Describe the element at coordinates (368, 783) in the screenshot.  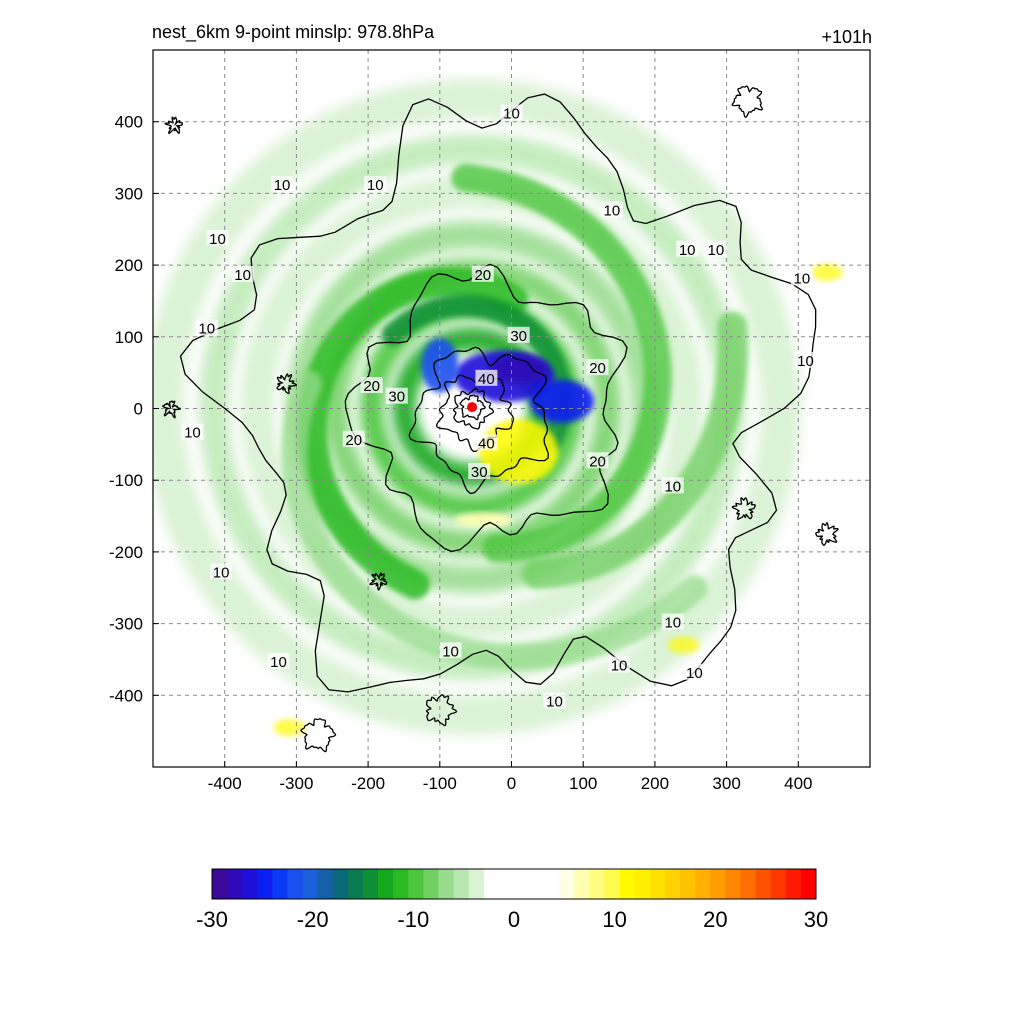
I see `x-tick-label: -200` at that location.